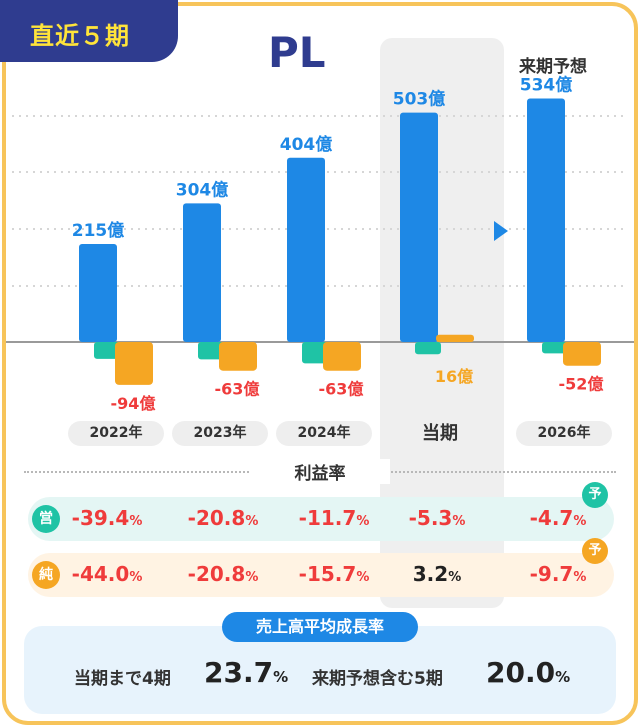 This screenshot has height=727, width=640. I want to click on operating-margin-2023: -20.8%, so click(223, 518).